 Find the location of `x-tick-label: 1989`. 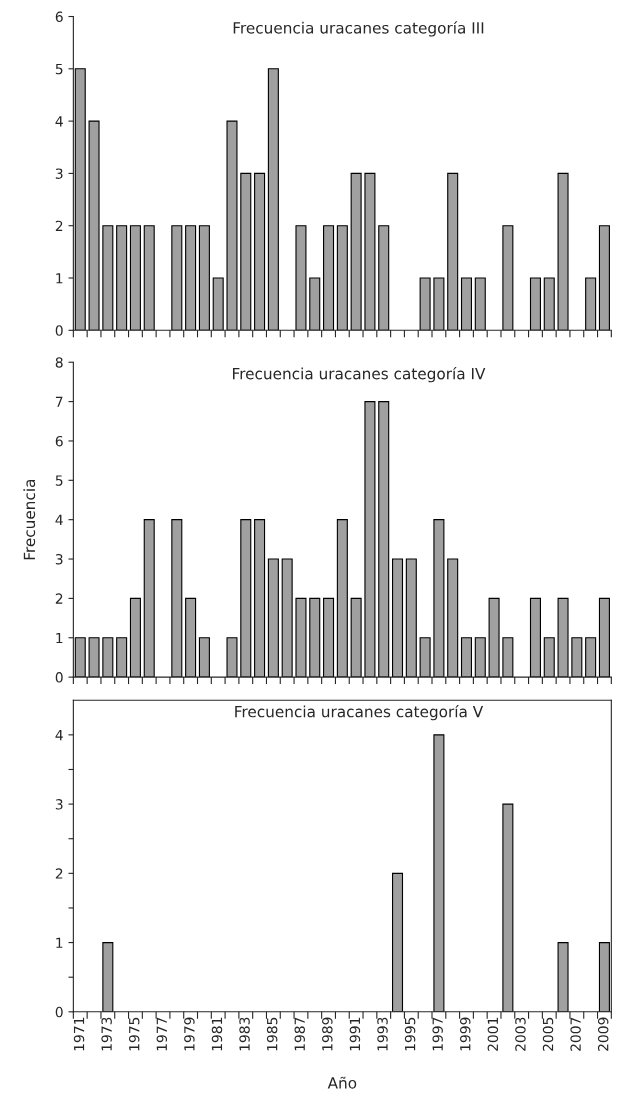

x-tick-label: 1989 is located at coordinates (327, 1034).